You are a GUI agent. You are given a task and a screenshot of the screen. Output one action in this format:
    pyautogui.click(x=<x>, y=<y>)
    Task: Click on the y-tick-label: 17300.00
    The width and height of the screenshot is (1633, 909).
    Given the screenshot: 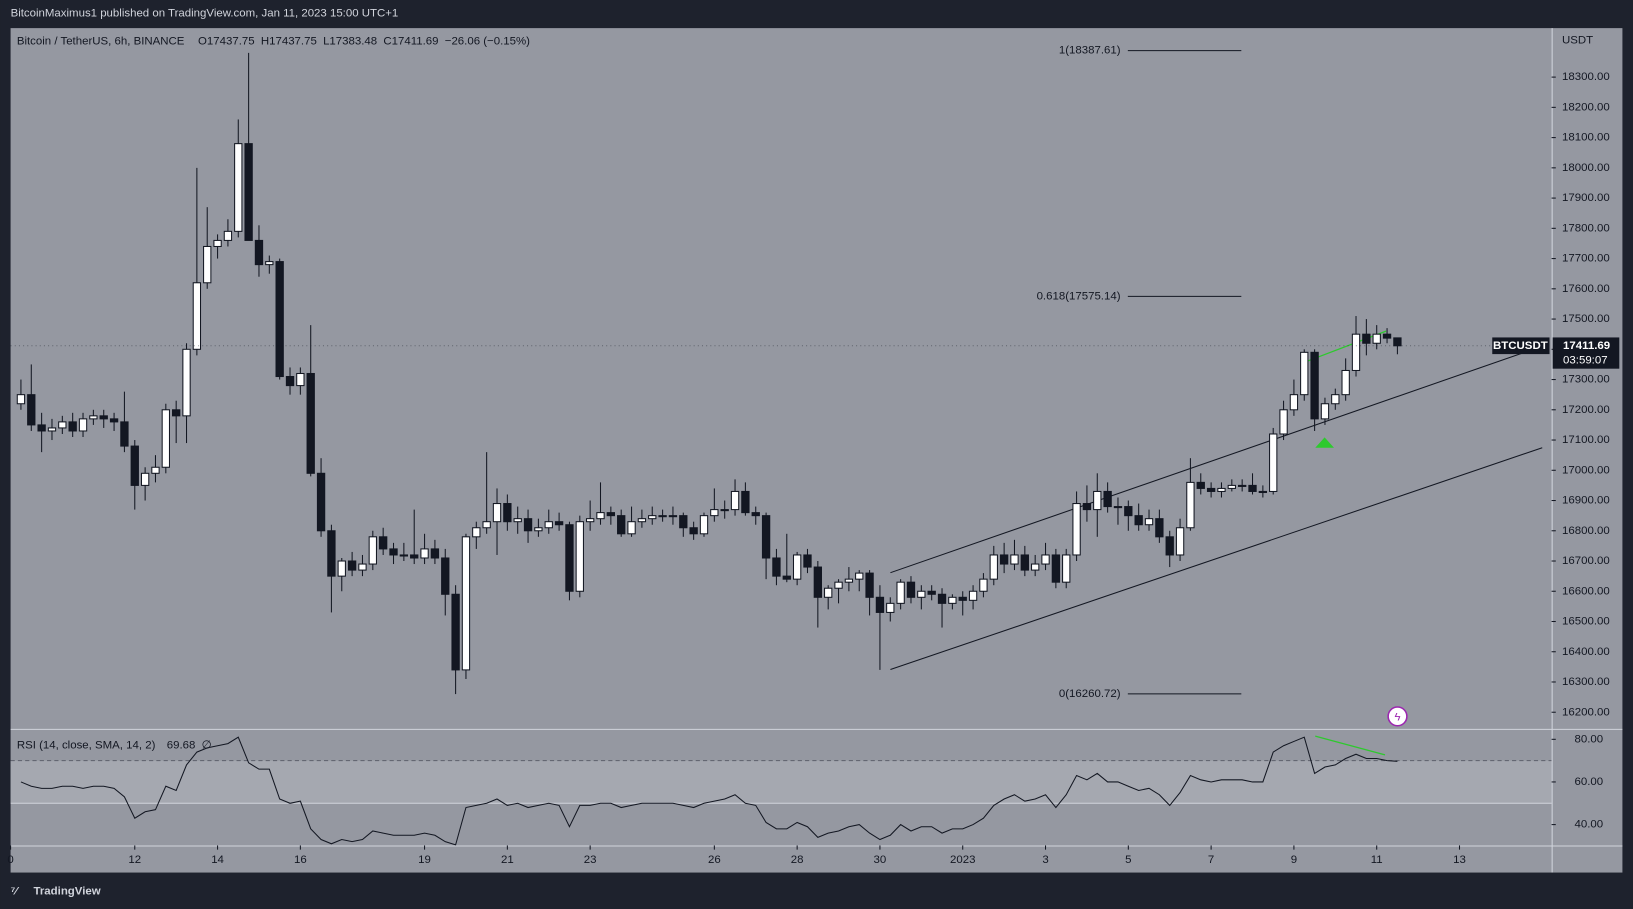 What is the action you would take?
    pyautogui.click(x=1586, y=380)
    